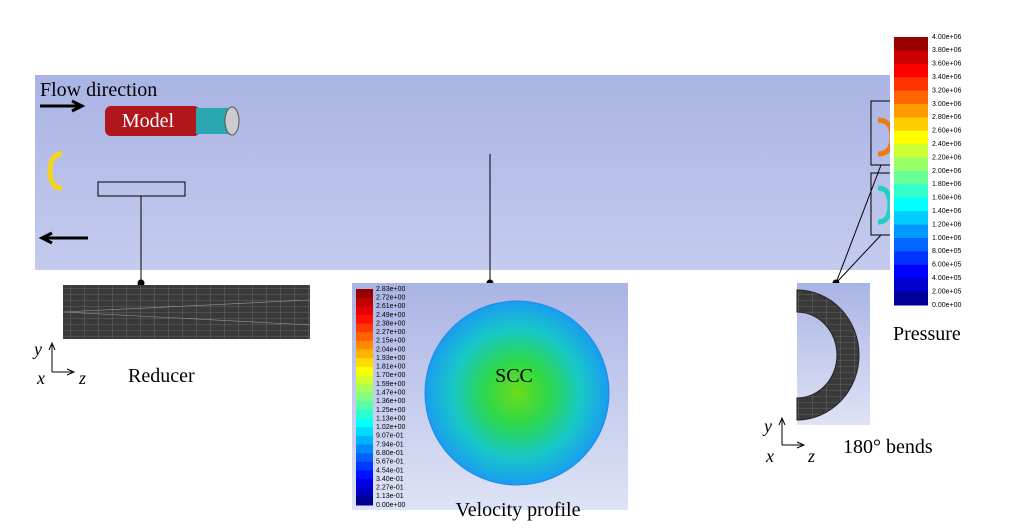 Image resolution: width=1024 pixels, height=532 pixels. I want to click on colorbar-label: 3.00e+06, so click(946, 104).